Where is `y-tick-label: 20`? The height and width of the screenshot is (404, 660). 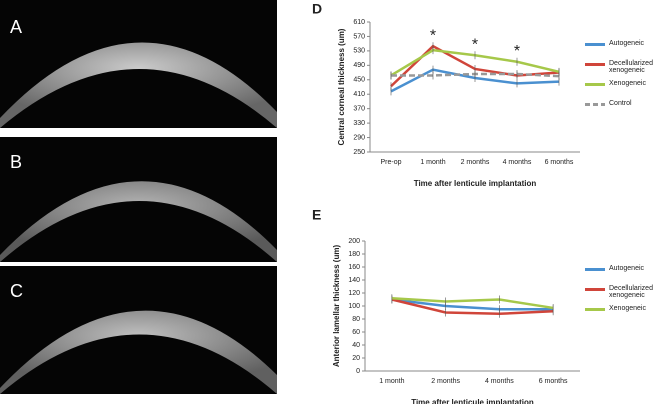 y-tick-label: 20 is located at coordinates (356, 358).